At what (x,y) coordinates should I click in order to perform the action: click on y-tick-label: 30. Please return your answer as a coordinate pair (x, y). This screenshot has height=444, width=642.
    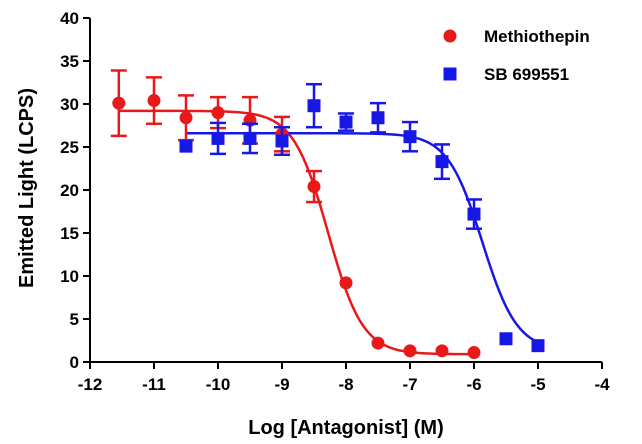
    Looking at the image, I should click on (69, 104).